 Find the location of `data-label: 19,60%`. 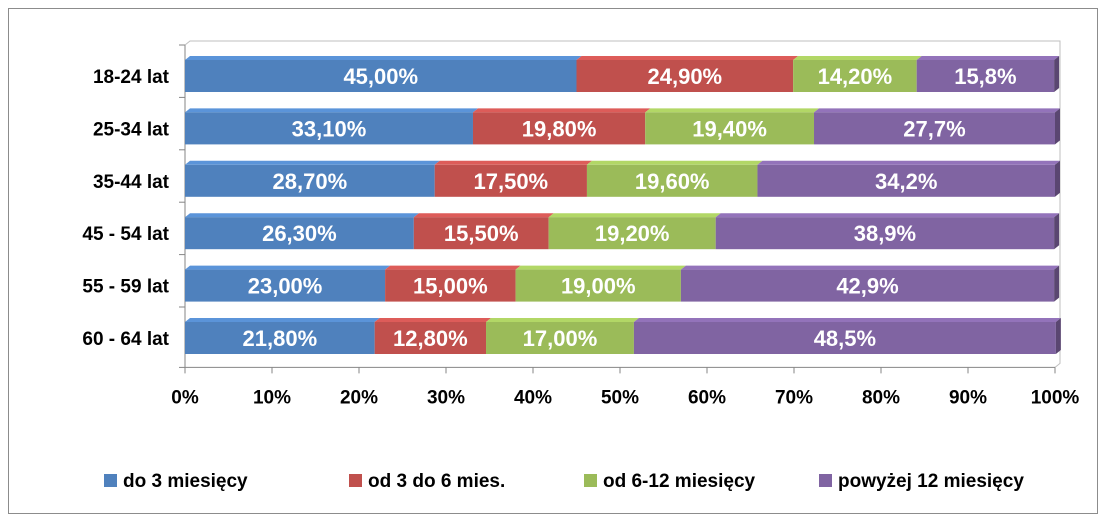

data-label: 19,60% is located at coordinates (672, 181).